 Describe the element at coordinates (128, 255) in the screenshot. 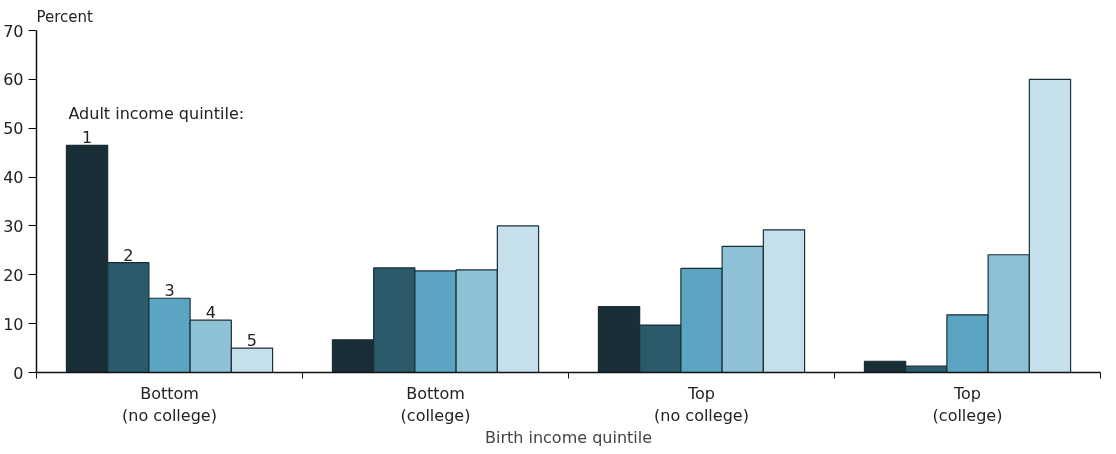

I see `series-label: 2` at that location.